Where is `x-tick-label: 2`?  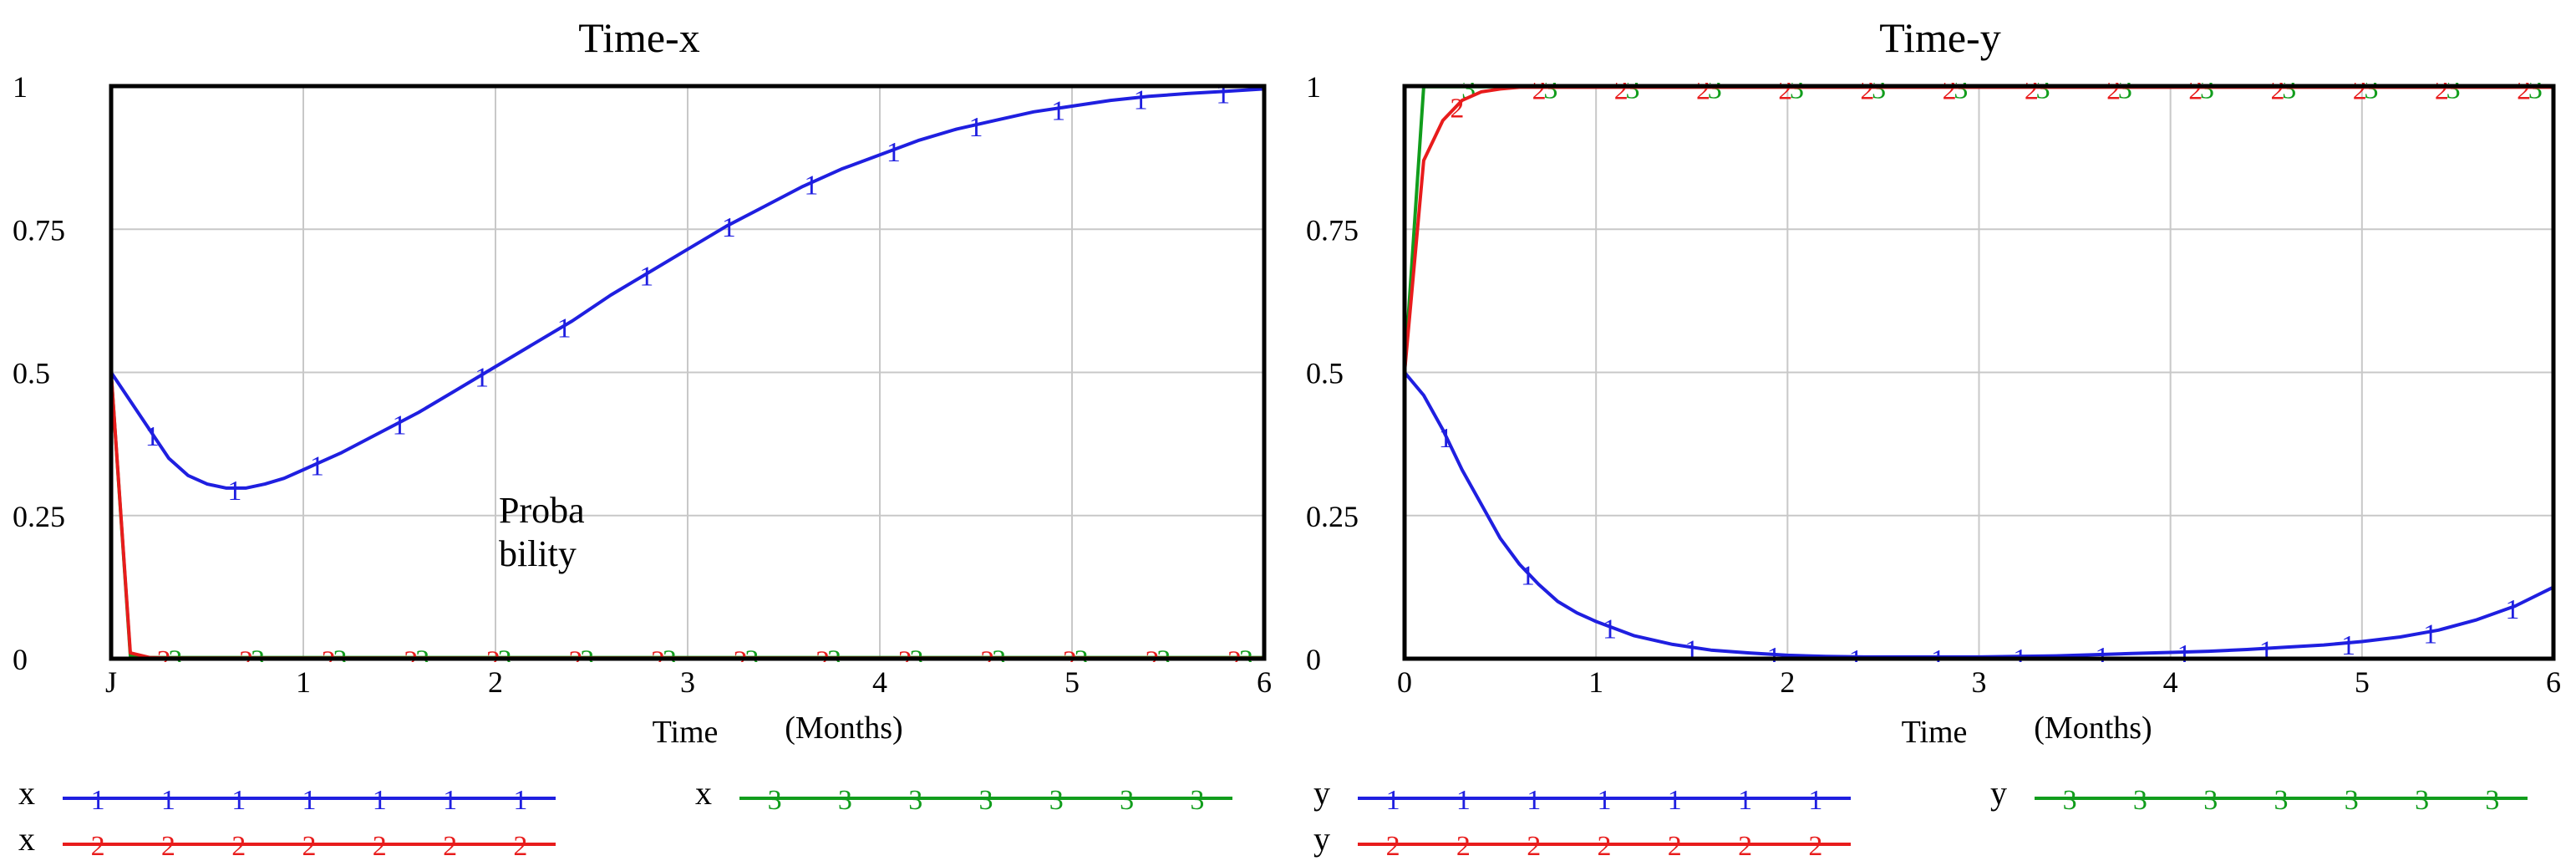 x-tick-label: 2 is located at coordinates (496, 682).